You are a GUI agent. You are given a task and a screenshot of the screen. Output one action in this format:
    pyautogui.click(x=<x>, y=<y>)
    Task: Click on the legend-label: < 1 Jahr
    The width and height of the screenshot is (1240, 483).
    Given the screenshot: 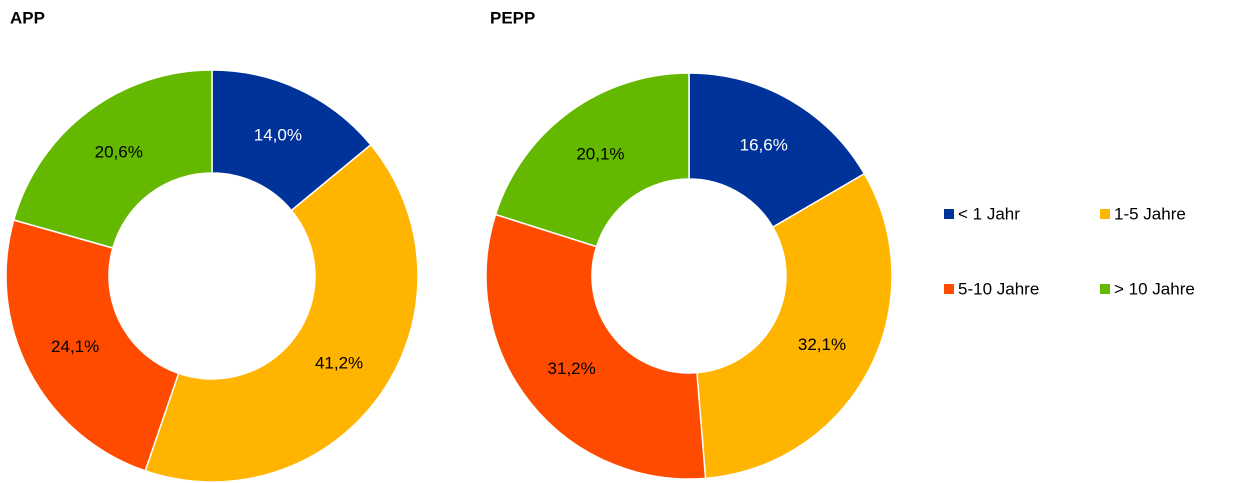 What is the action you would take?
    pyautogui.click(x=989, y=213)
    